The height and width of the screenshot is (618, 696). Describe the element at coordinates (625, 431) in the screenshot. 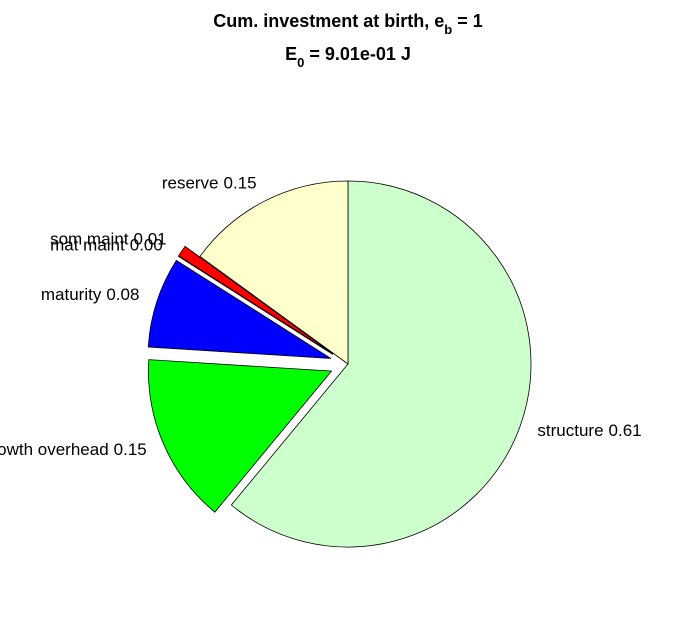

I see `slice-value: 0.61` at that location.